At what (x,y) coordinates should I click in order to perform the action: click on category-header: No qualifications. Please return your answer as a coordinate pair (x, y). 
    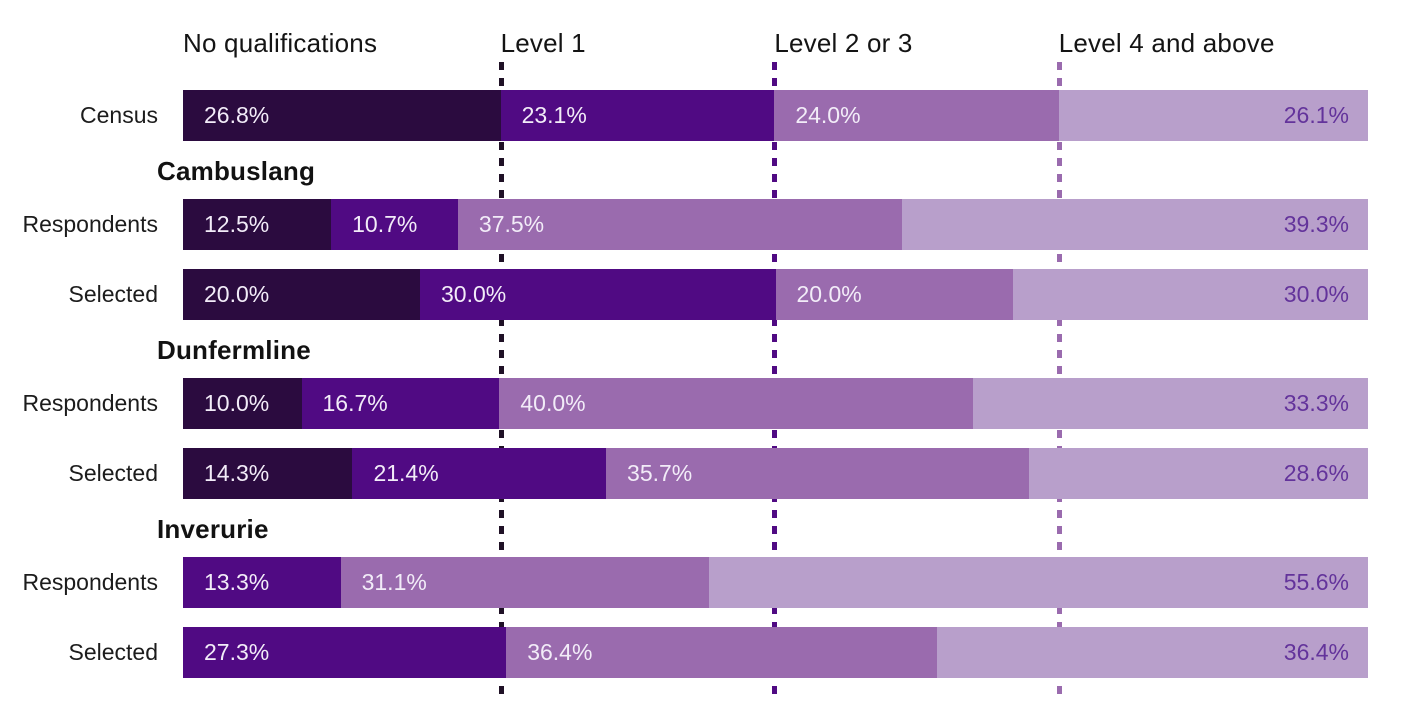
    Looking at the image, I should click on (280, 43).